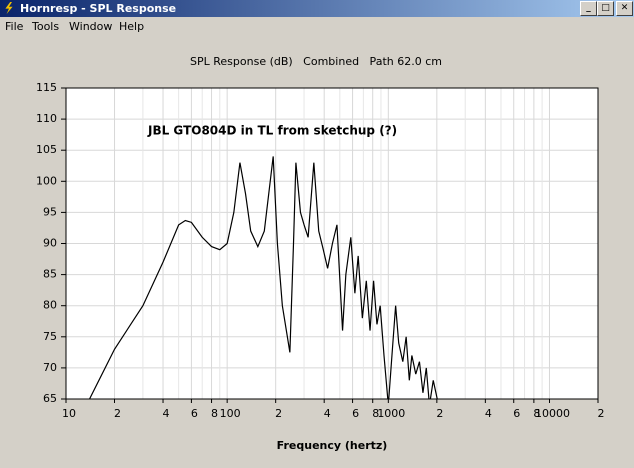 This screenshot has width=634, height=468. What do you see at coordinates (14, 26) in the screenshot?
I see `menu-item: File` at bounding box center [14, 26].